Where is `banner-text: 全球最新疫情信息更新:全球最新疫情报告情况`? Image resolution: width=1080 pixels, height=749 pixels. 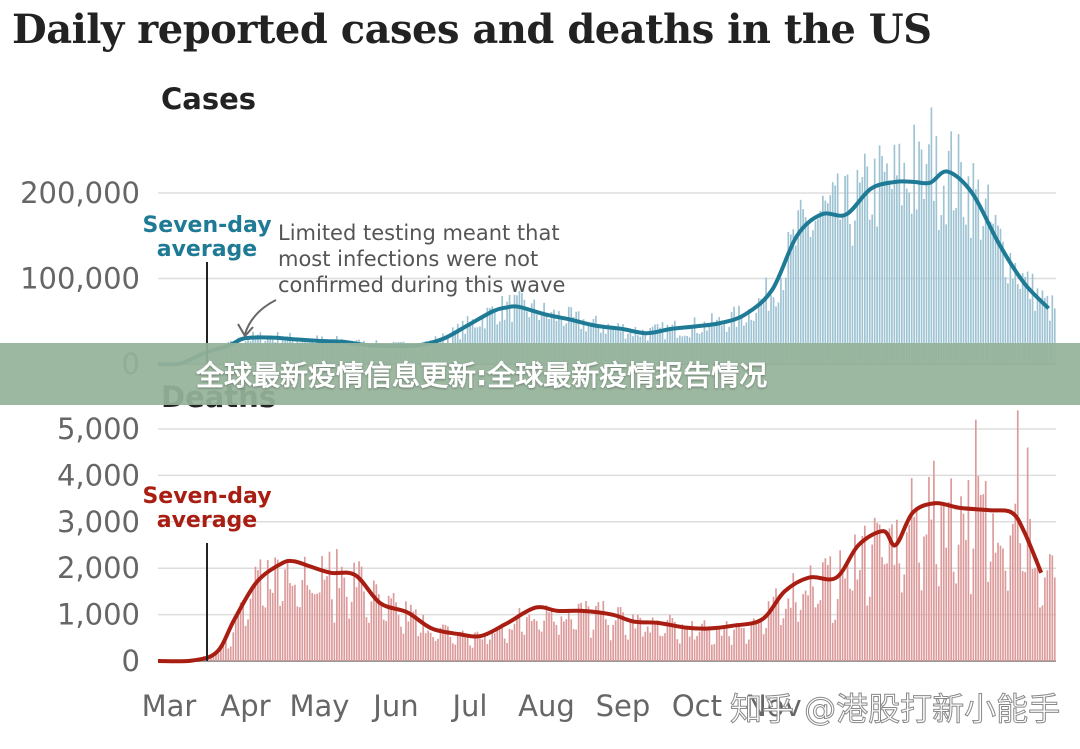
banner-text: 全球最新疫情信息更新:全球最新疫情报告情况 is located at coordinates (482, 375).